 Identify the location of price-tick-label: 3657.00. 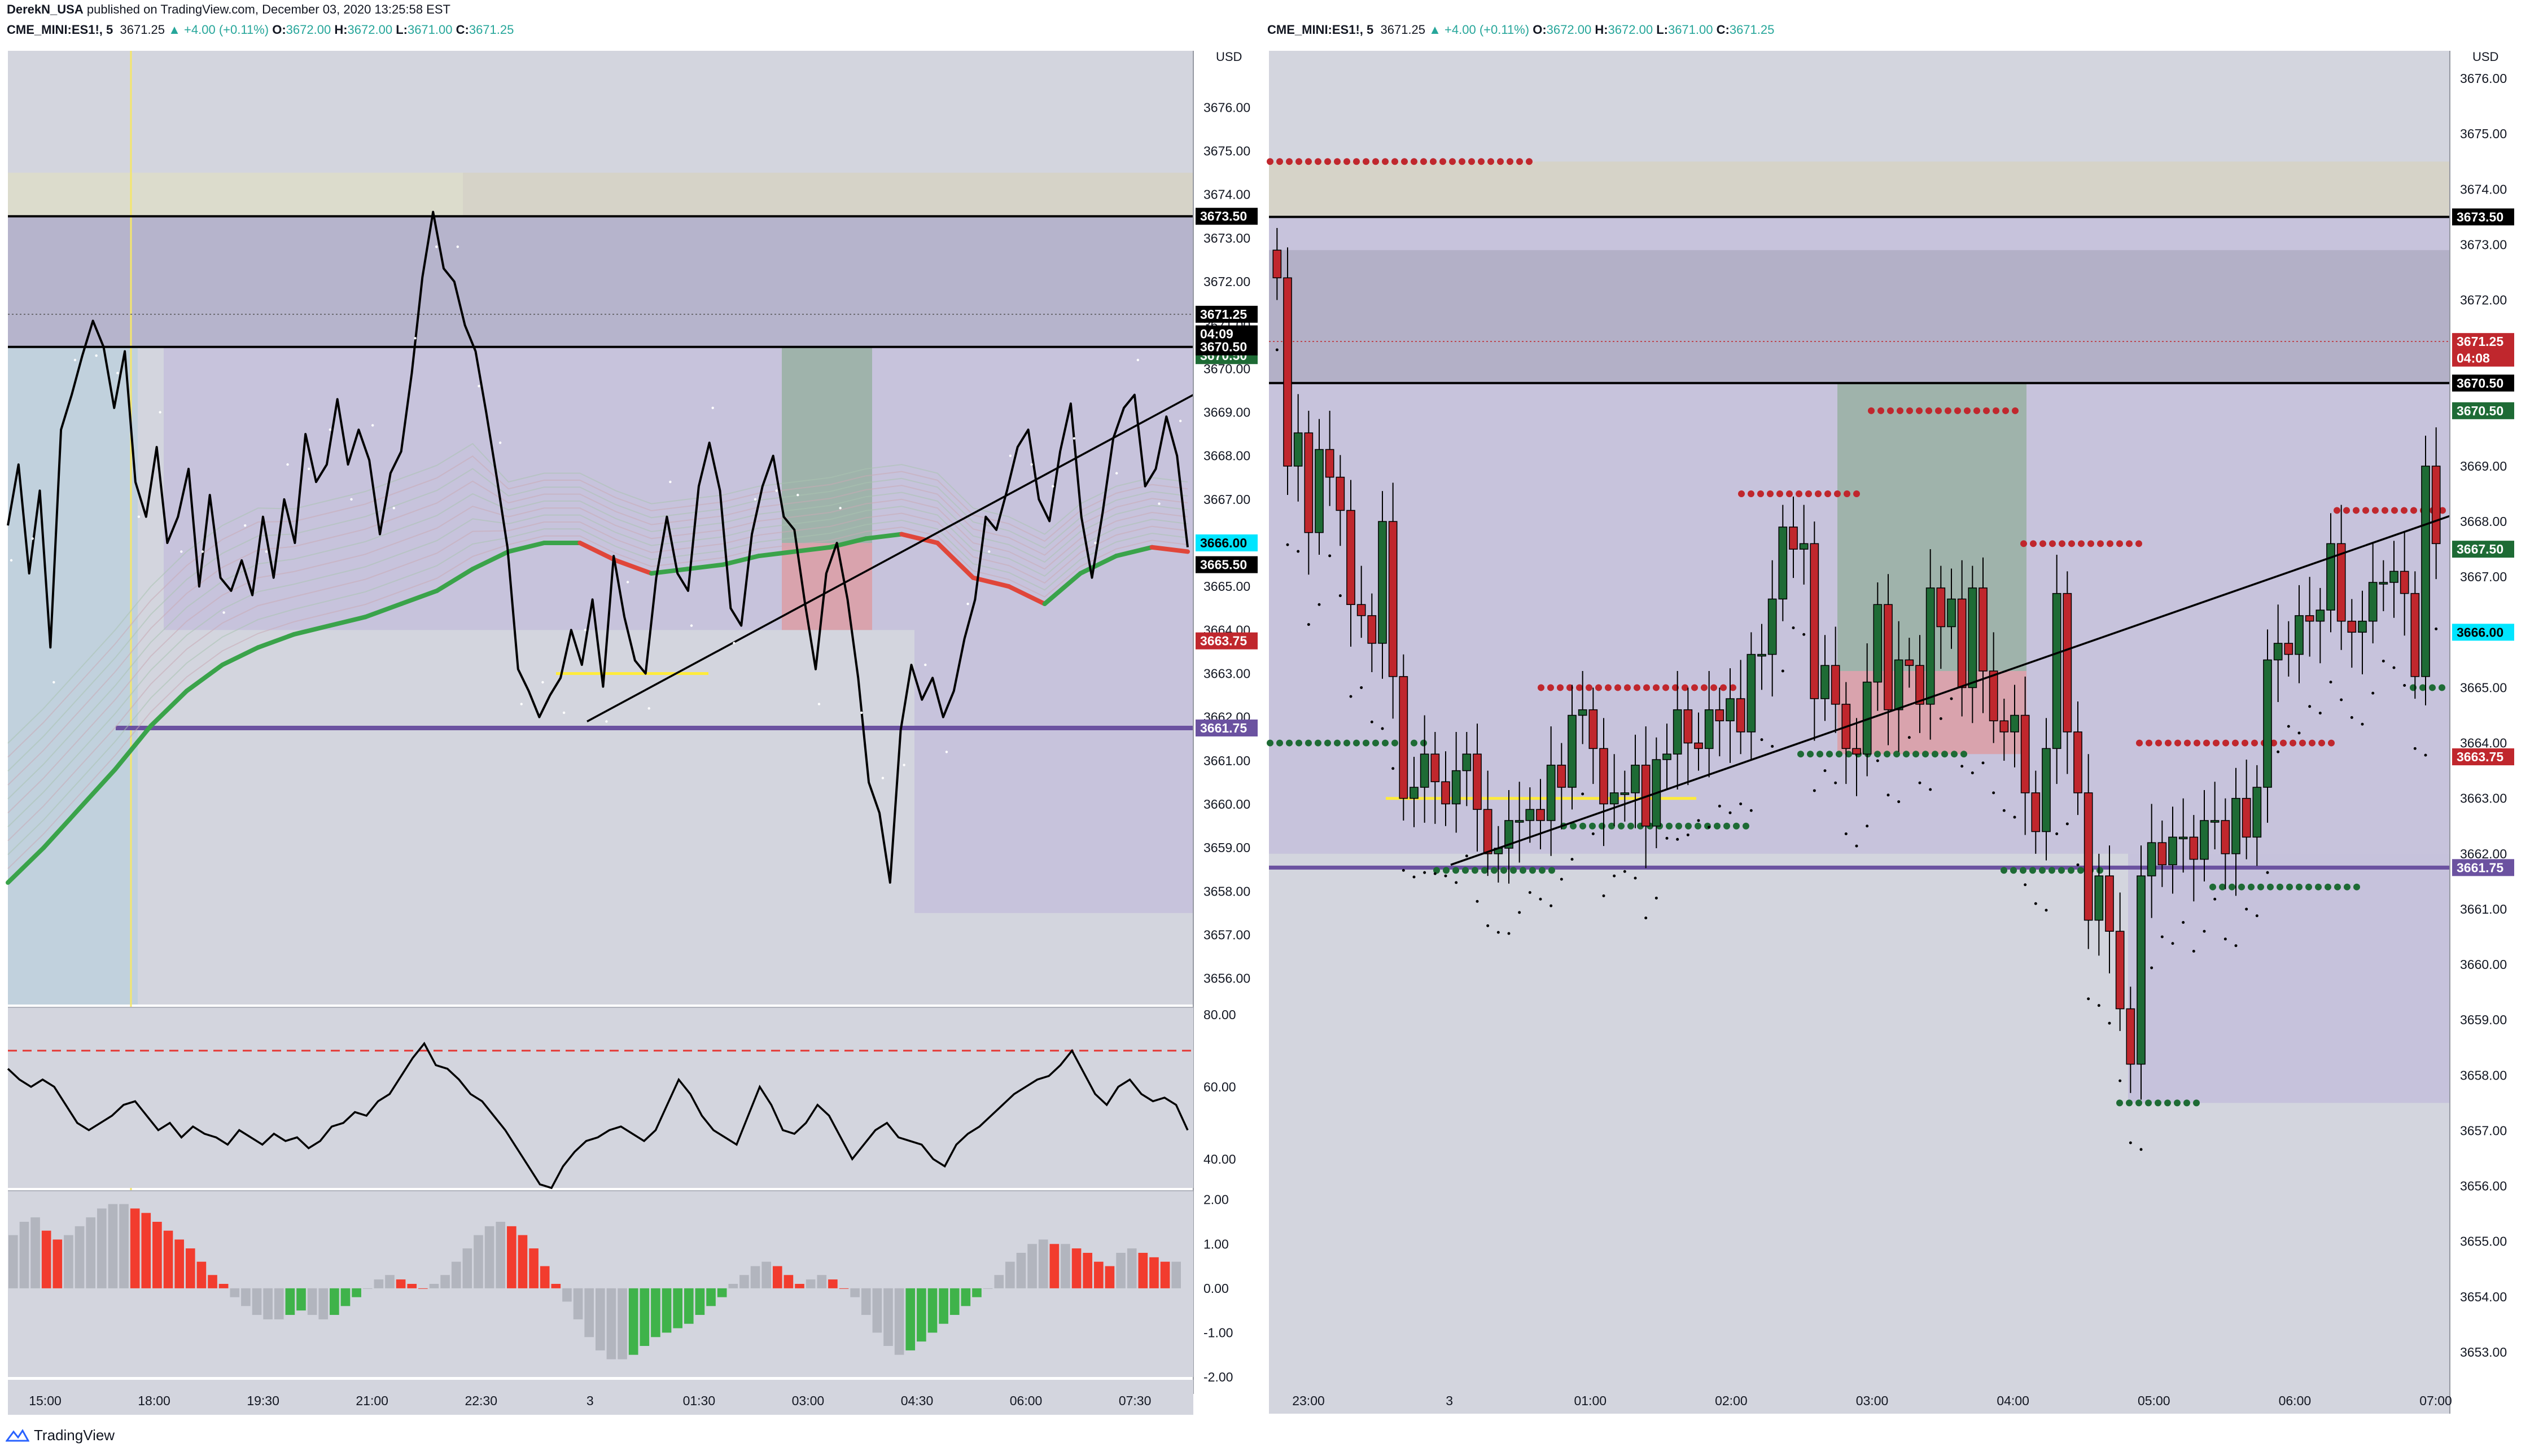
(2483, 1130).